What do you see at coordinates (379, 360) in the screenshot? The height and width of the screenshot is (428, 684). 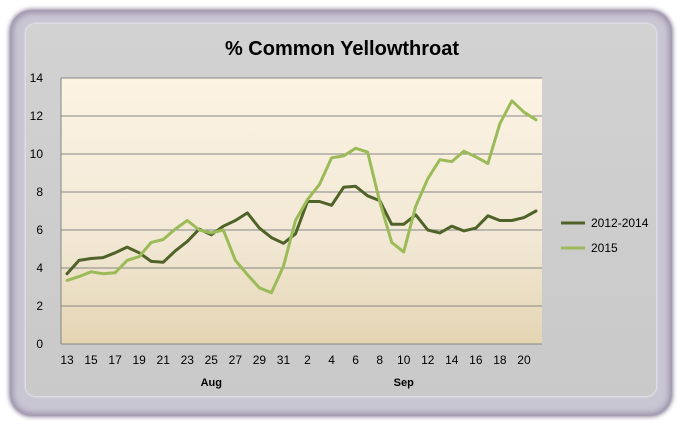 I see `x-tick-label: 8` at bounding box center [379, 360].